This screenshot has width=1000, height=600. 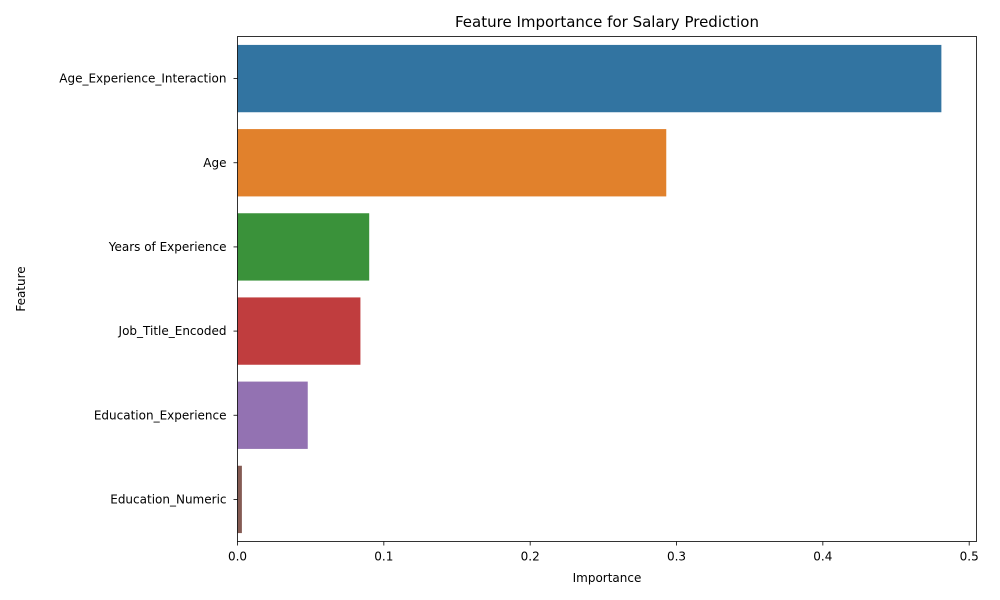 I want to click on y-axis-label: Feature, so click(x=21, y=288).